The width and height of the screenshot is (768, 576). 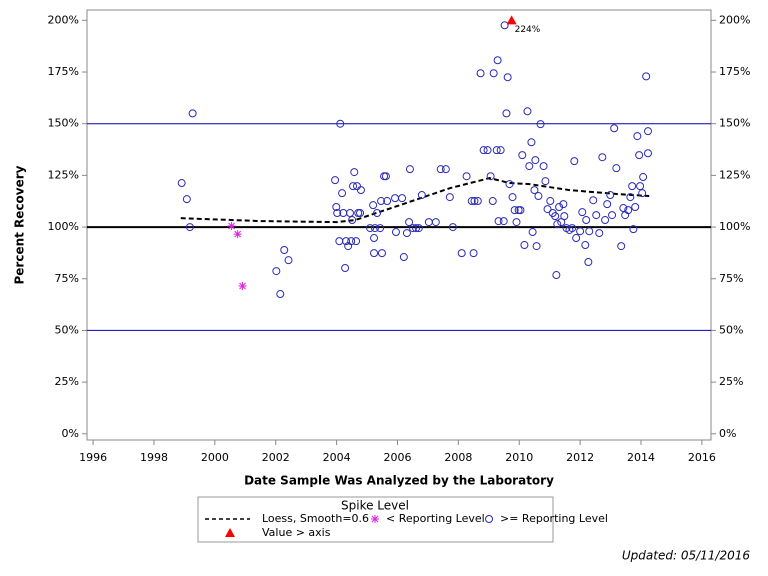 I want to click on y-tick-label: 125%, so click(x=63, y=174).